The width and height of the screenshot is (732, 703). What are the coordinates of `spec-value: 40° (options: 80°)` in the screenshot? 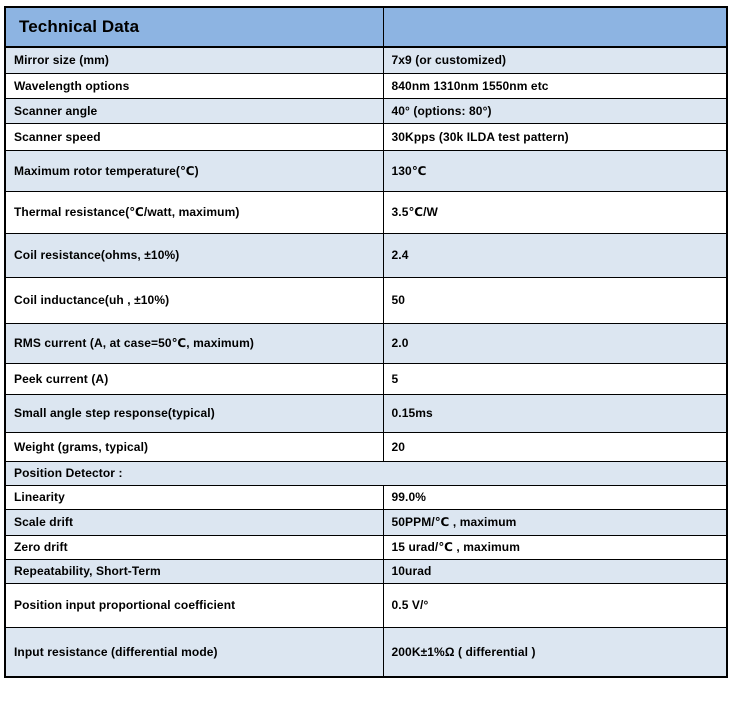 It's located at (555, 110).